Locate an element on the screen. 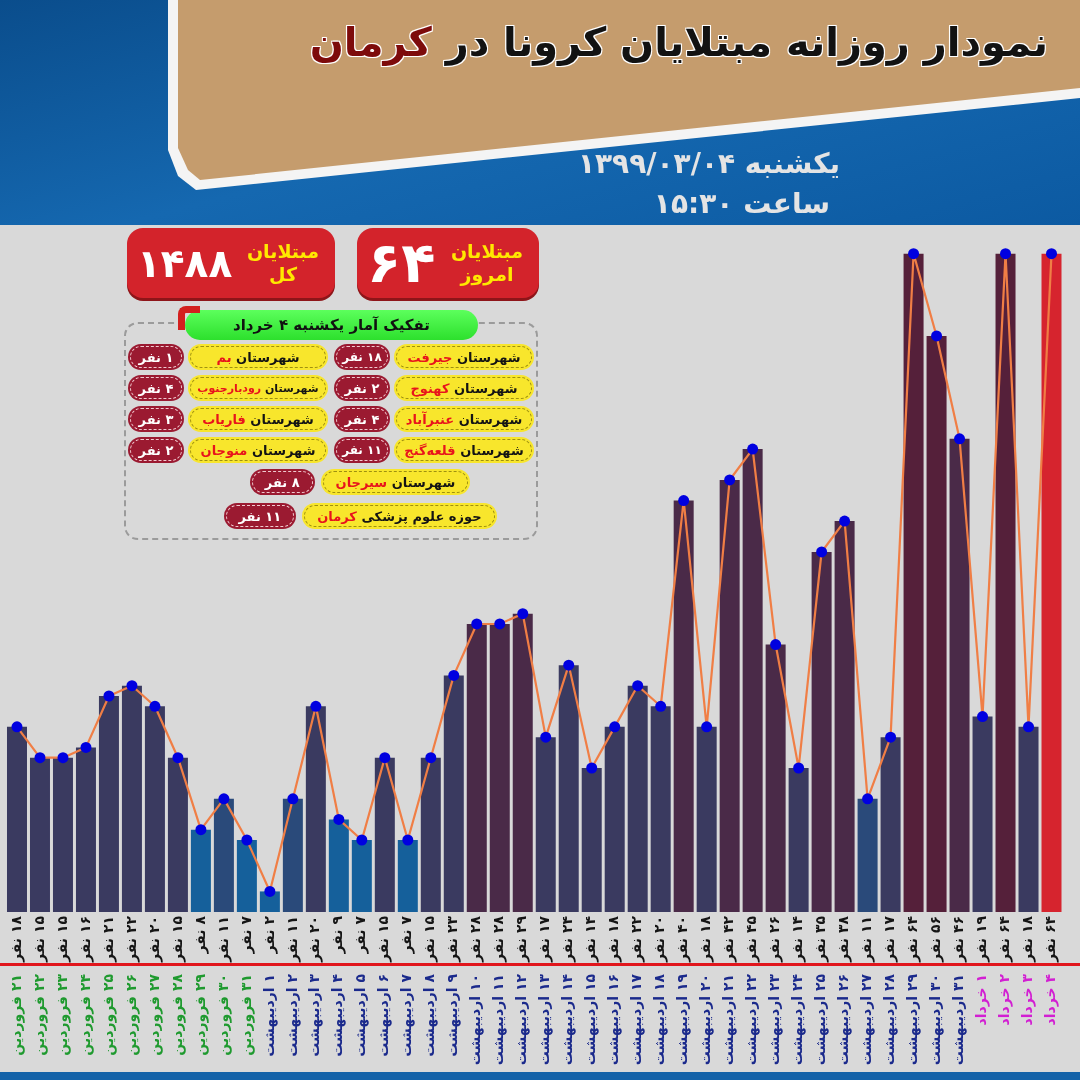 The height and width of the screenshot is (1080, 1080). text: ساعت ۱۵:۳۰ is located at coordinates (741, 203).